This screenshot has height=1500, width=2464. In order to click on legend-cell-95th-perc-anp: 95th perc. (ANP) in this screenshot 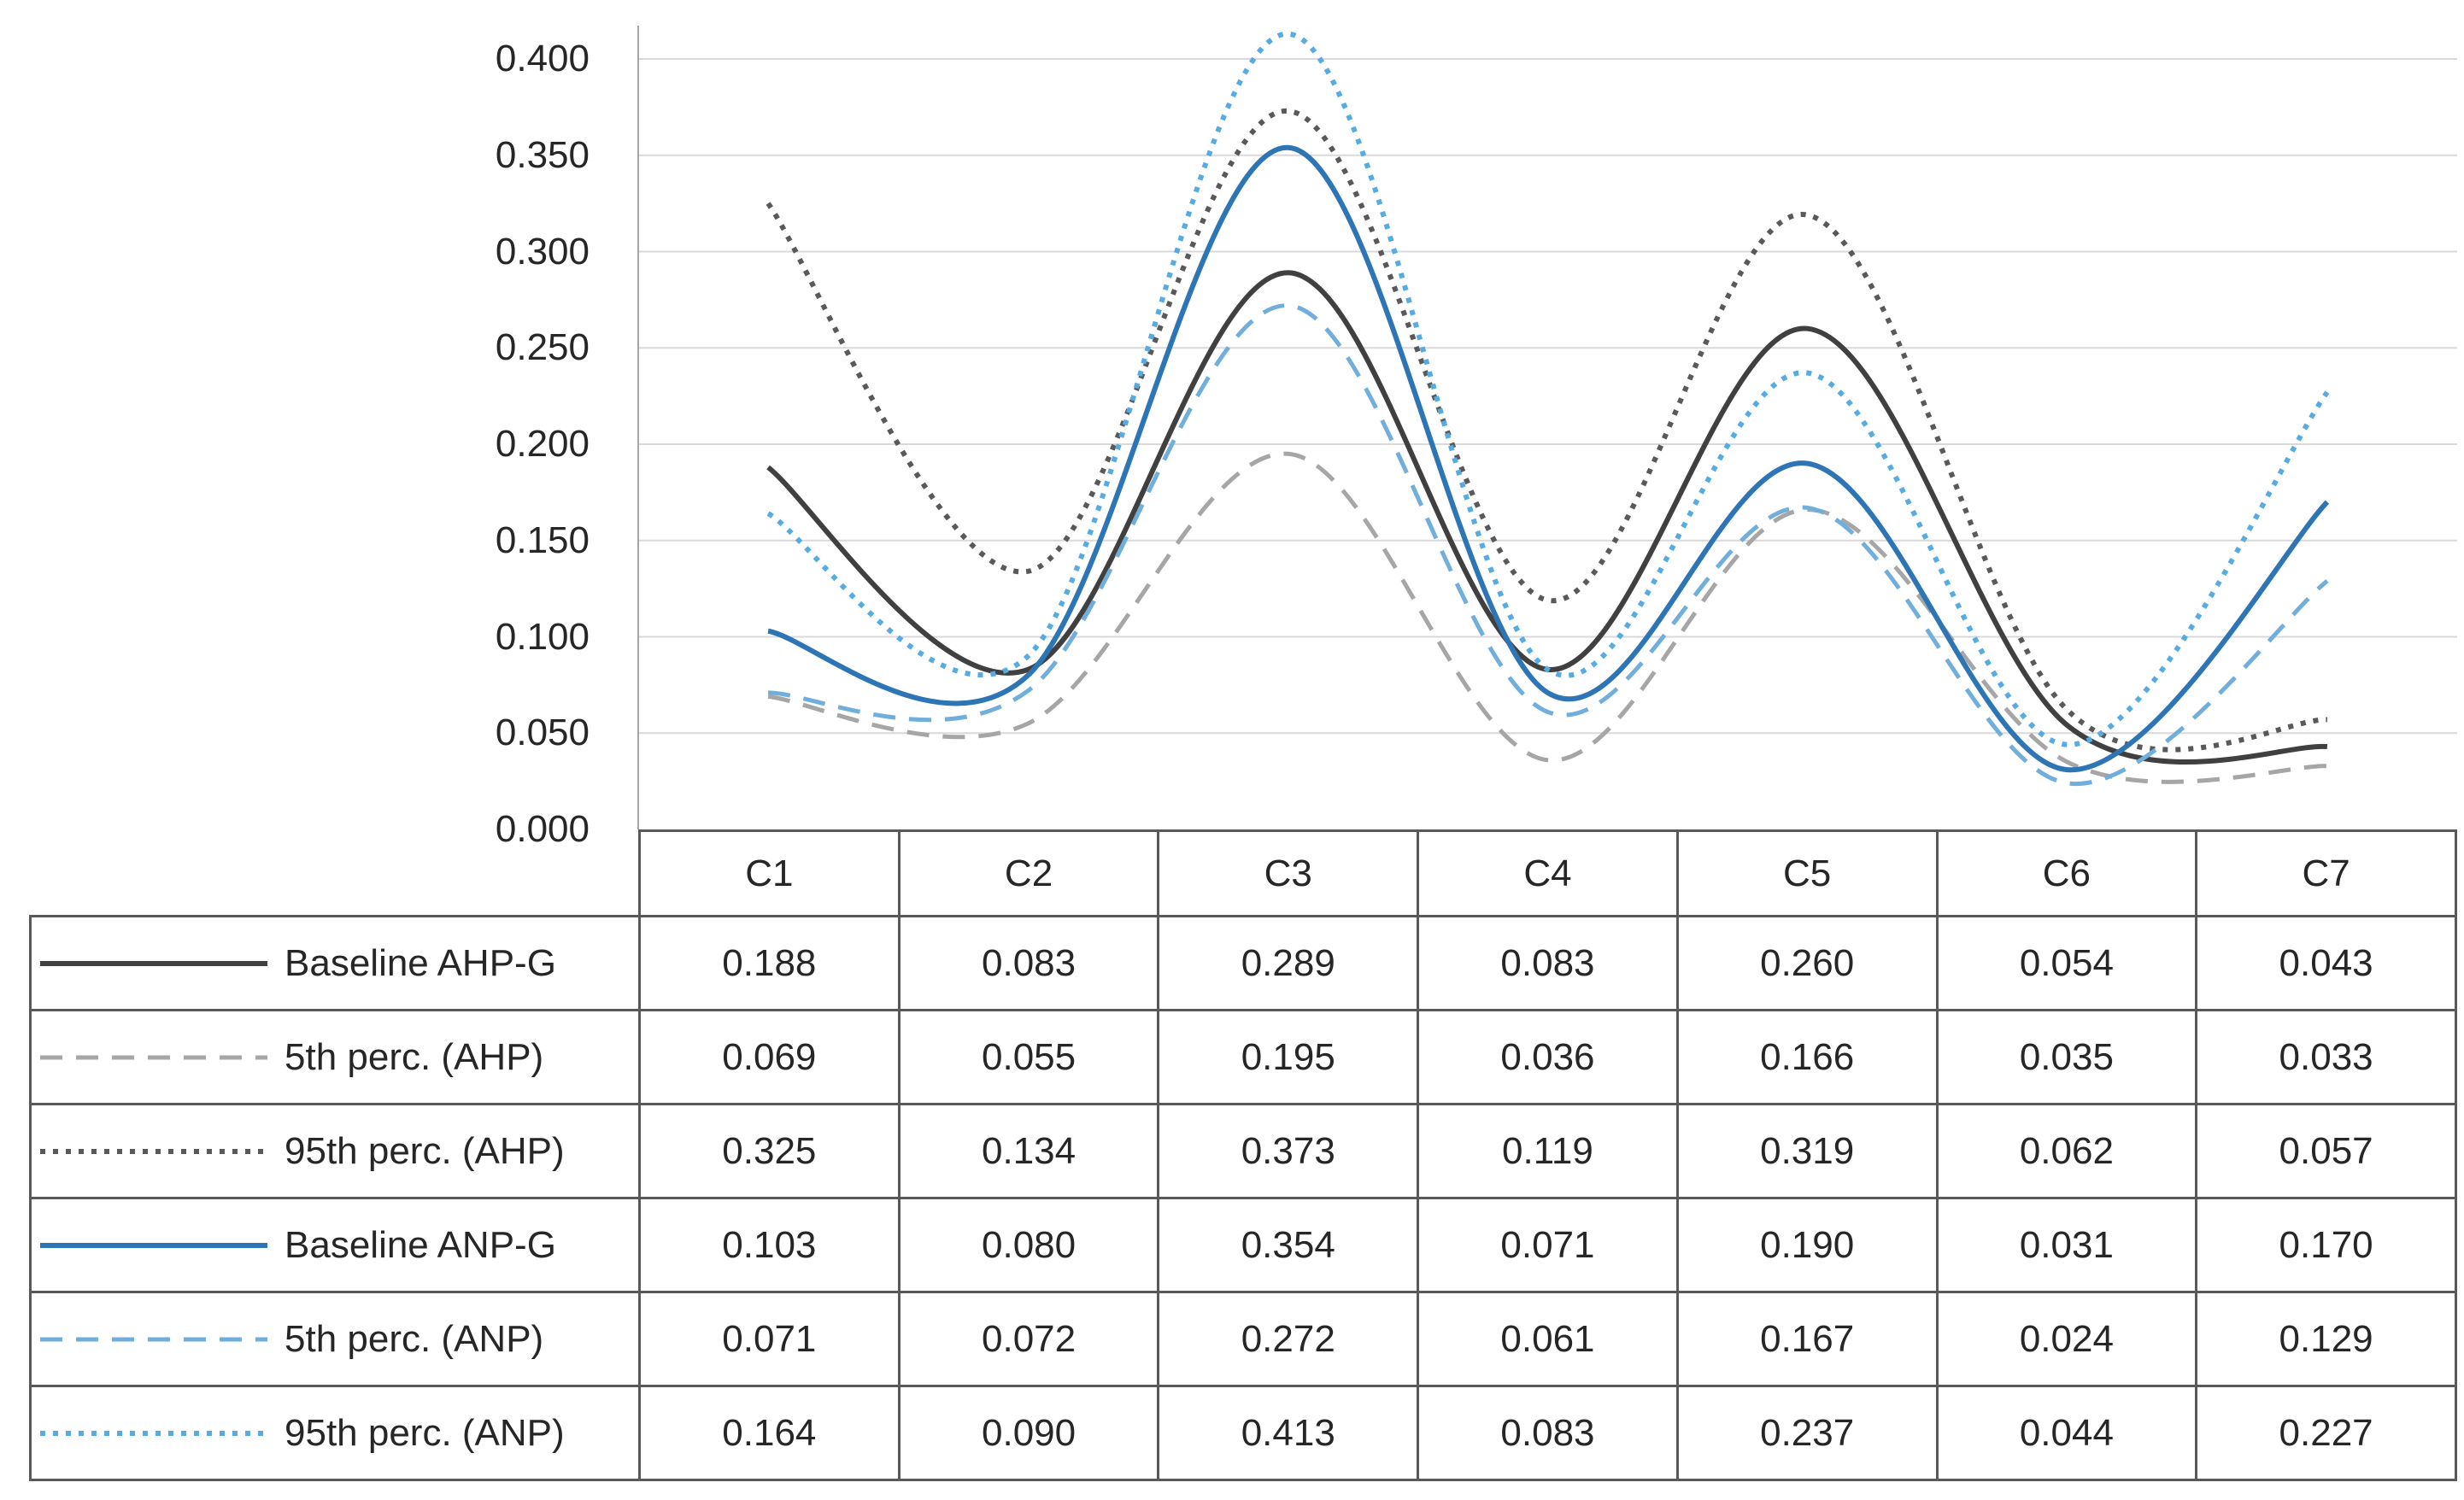, I will do `click(335, 1433)`.